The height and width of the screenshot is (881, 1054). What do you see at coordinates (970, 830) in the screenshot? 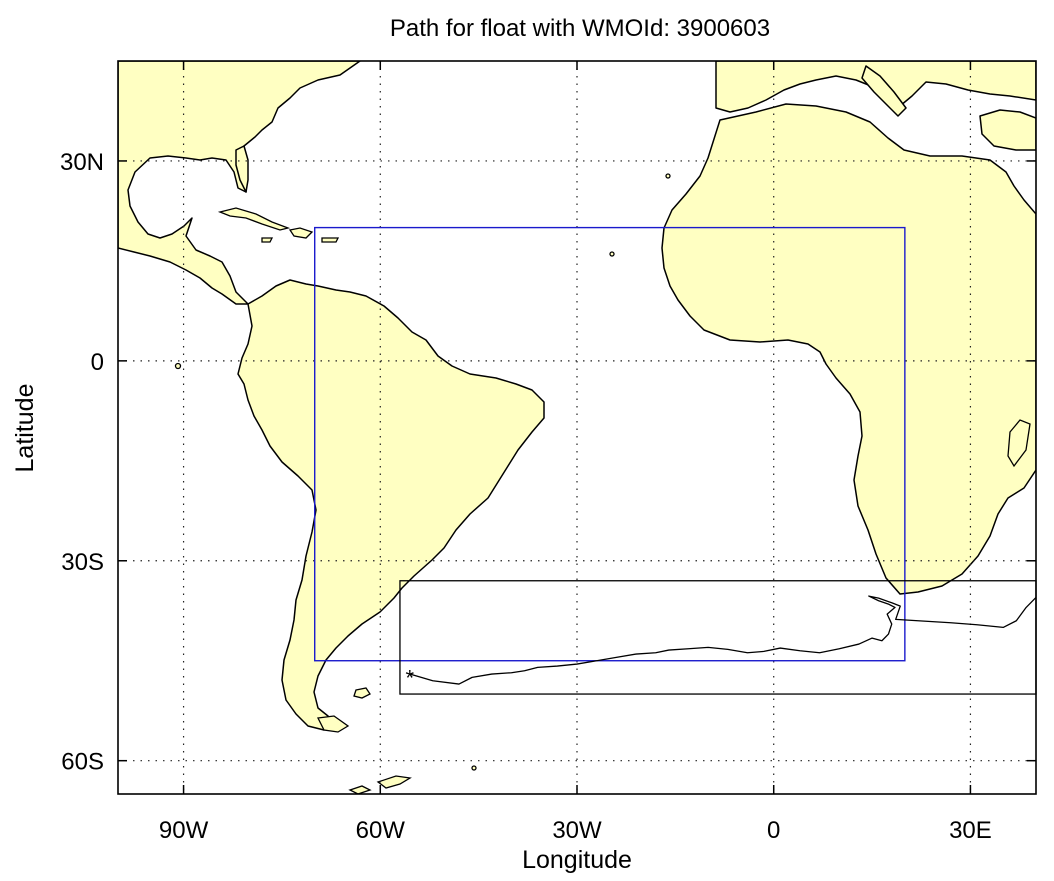
I see `x-tick-label-4: 30E` at bounding box center [970, 830].